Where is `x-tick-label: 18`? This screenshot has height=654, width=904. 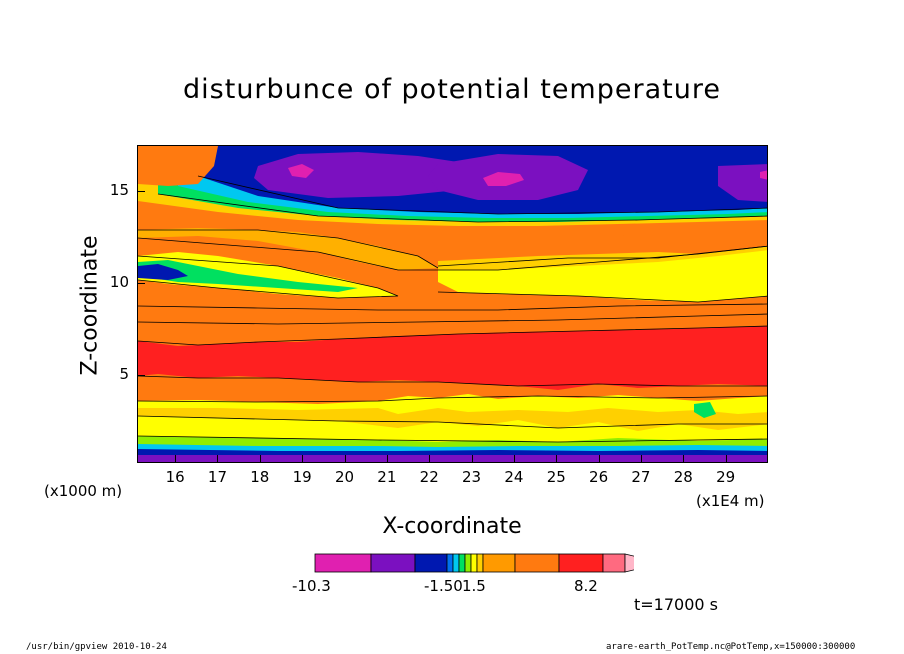 x-tick-label: 18 is located at coordinates (260, 477).